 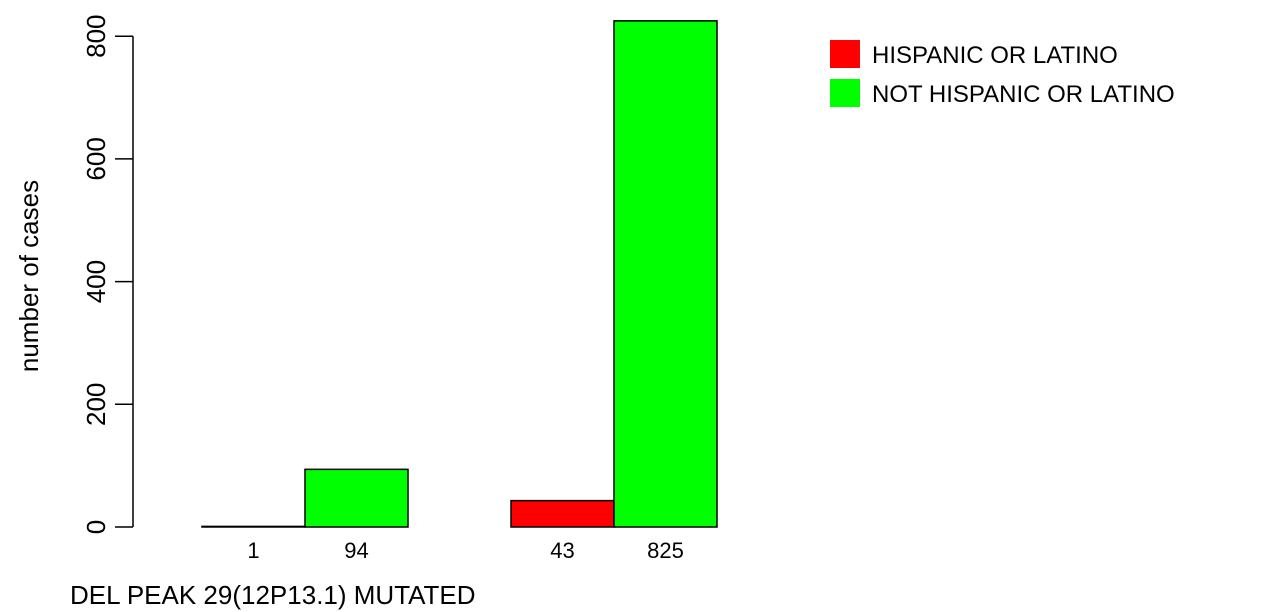 I want to click on y-tick-label: 200, so click(x=96, y=404).